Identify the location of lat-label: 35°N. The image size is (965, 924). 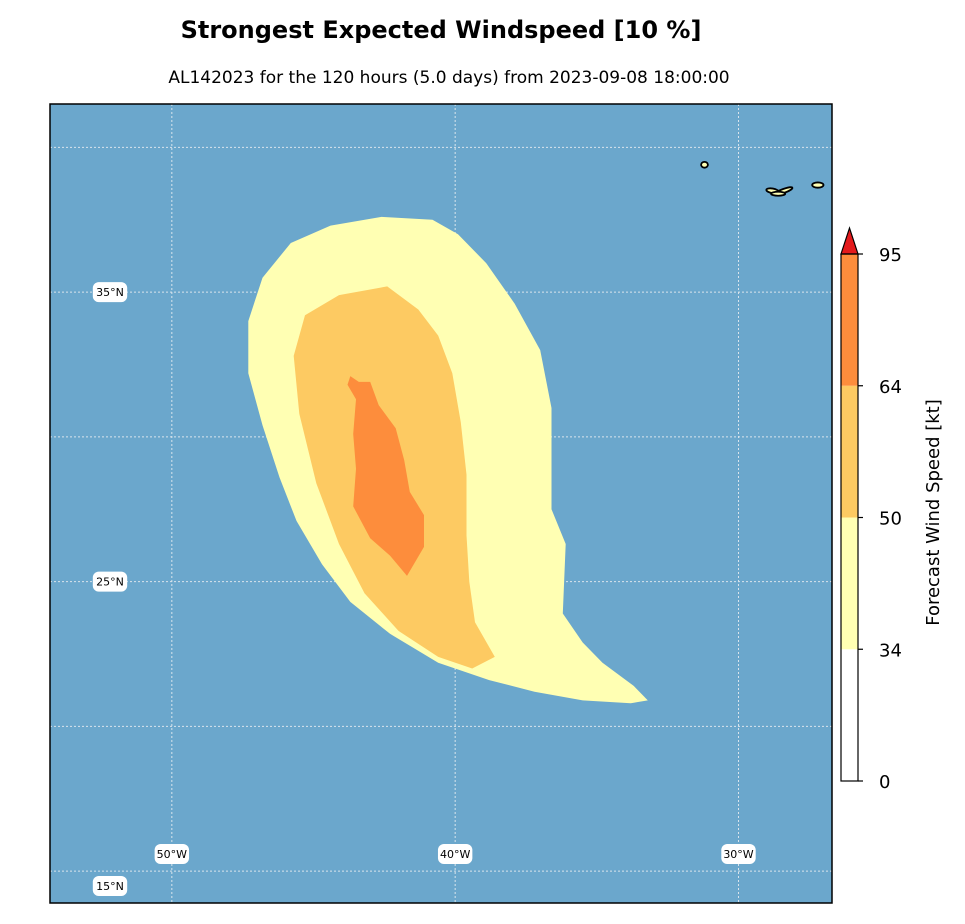
(110, 292).